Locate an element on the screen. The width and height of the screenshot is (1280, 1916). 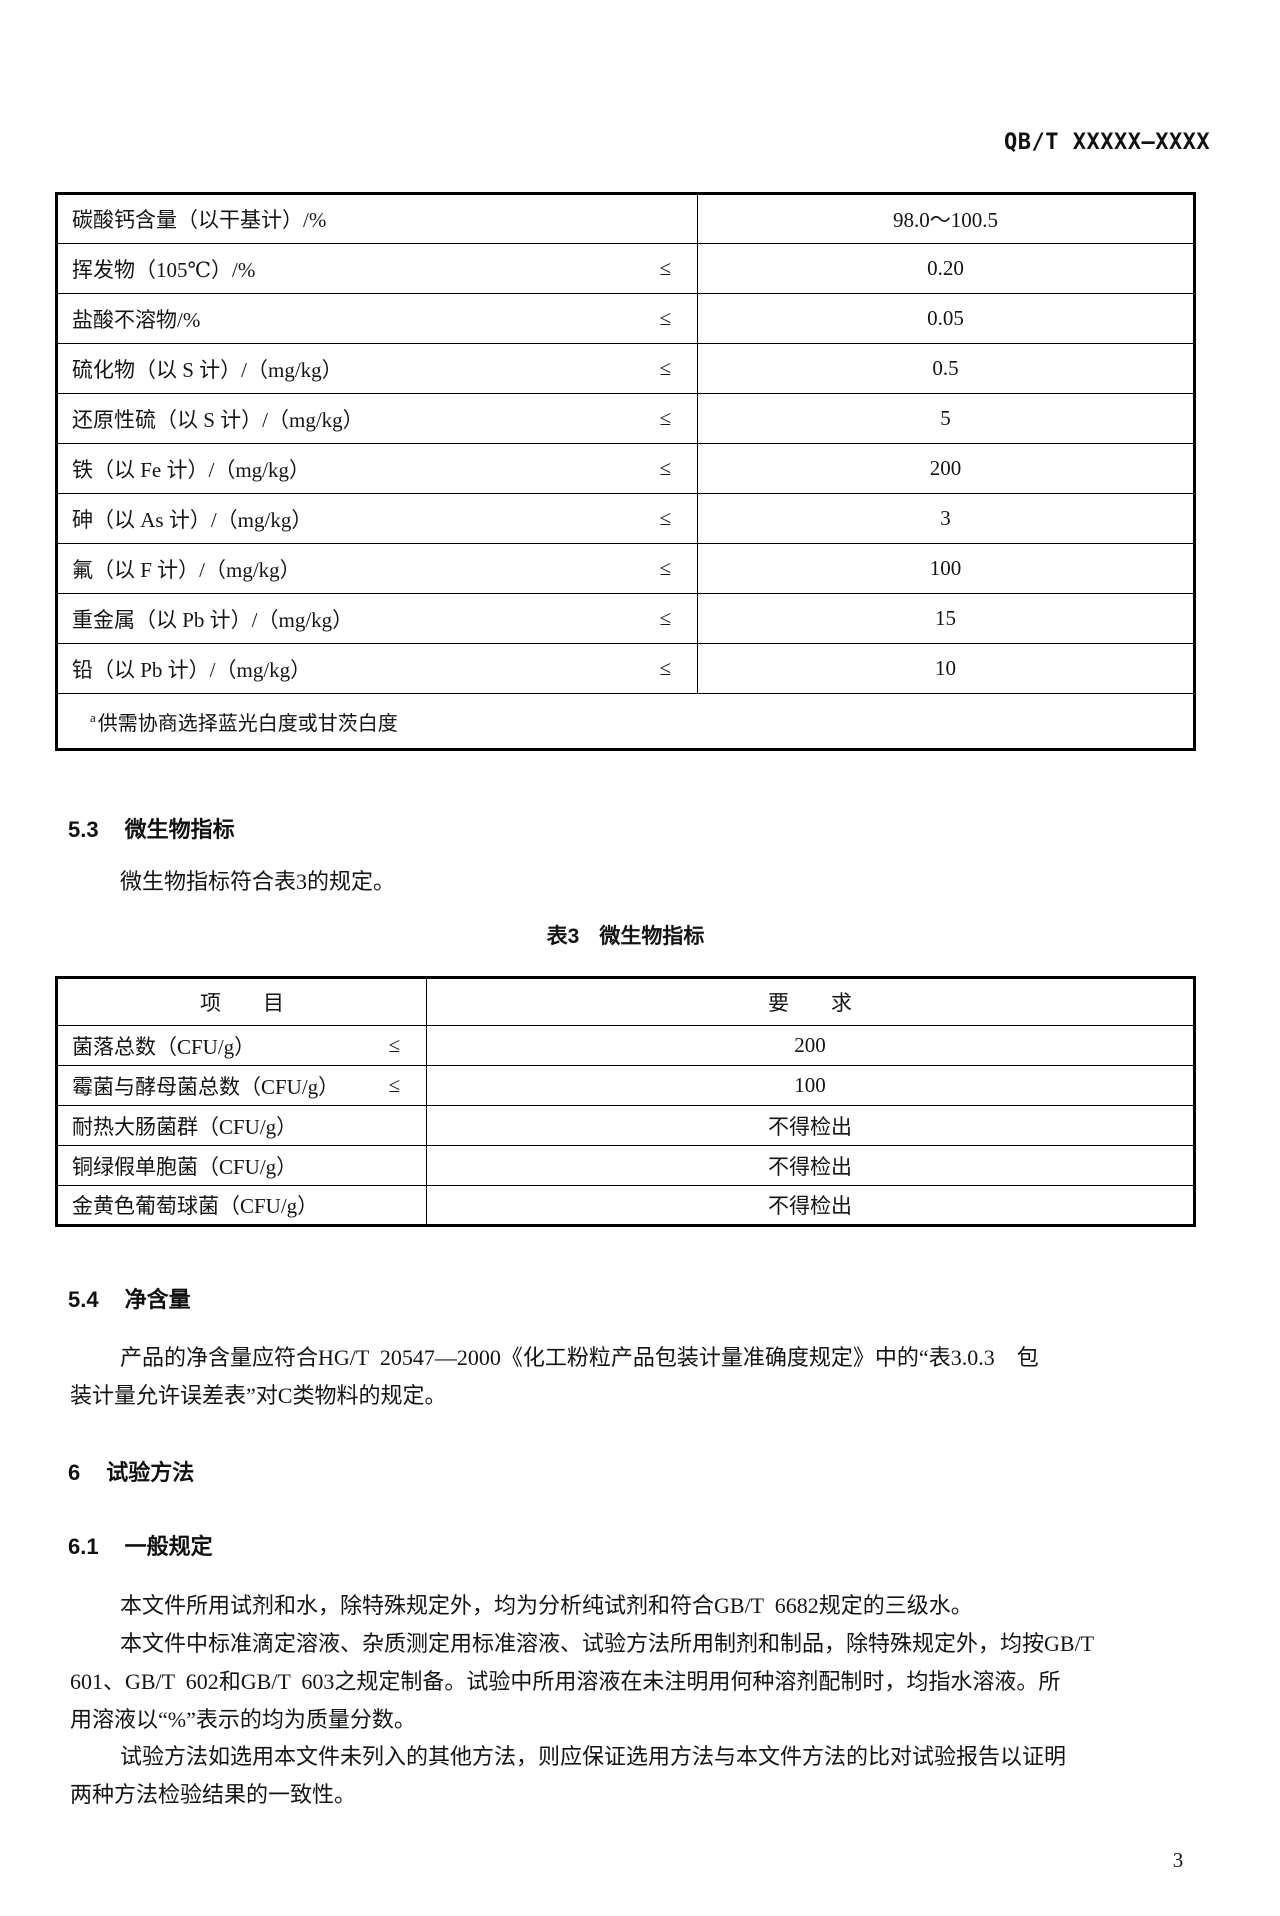
item-cell: 铁（以 Fe 计）/（mg/kg） ≤ is located at coordinates (377, 468).